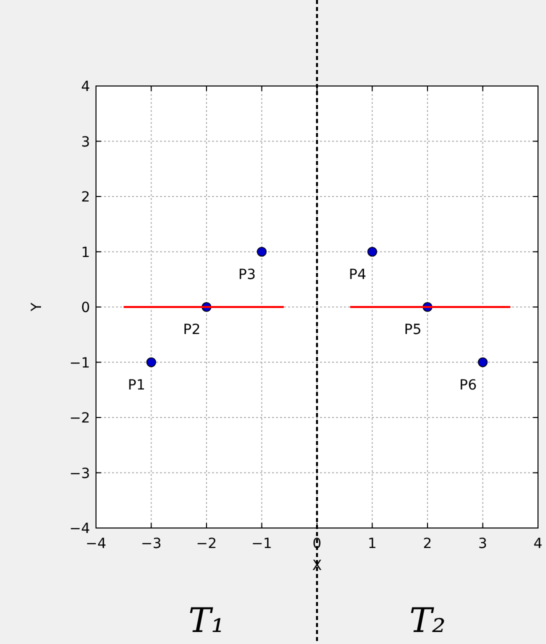 Image resolution: width=546 pixels, height=644 pixels. I want to click on x-tick-label: 1, so click(372, 544).